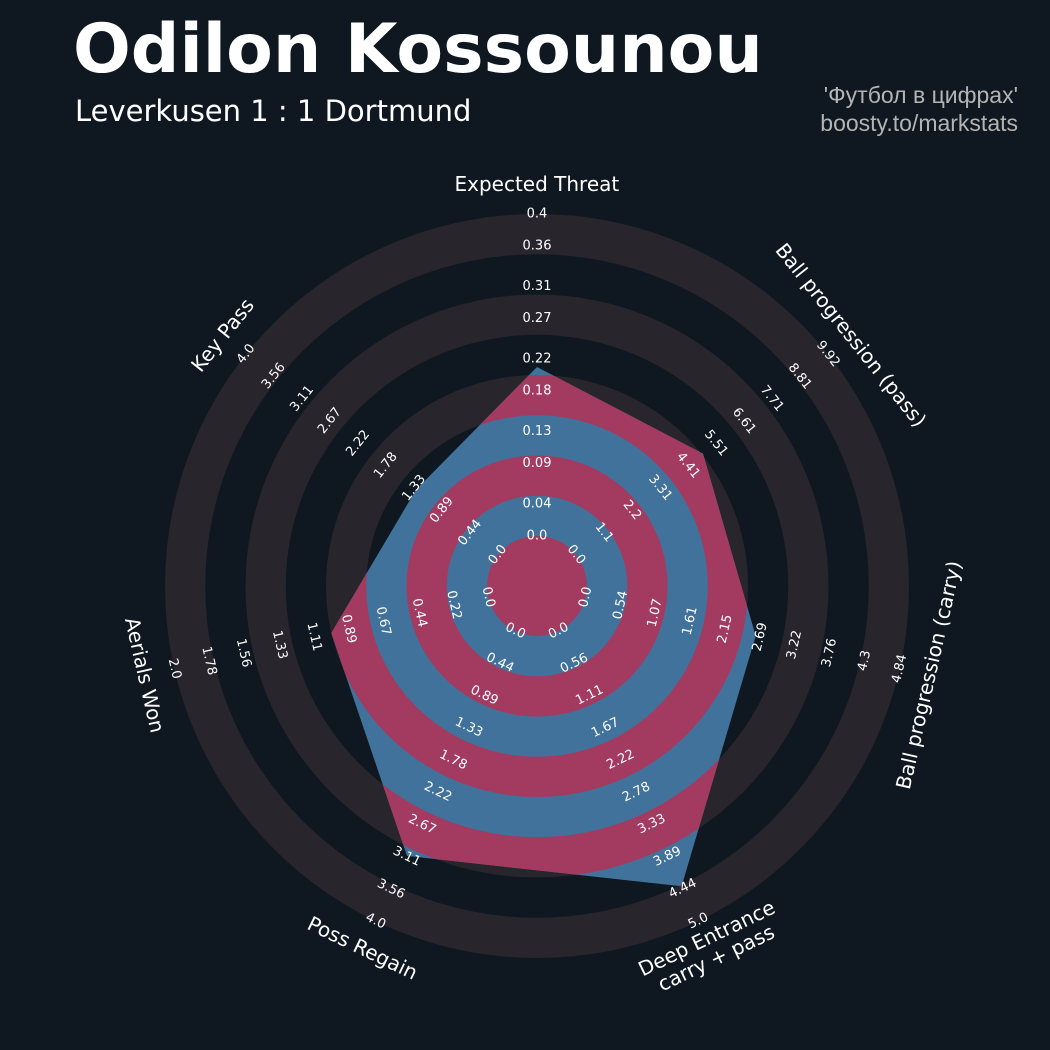 The height and width of the screenshot is (1050, 1050). Describe the element at coordinates (537, 391) in the screenshot. I see `tick-label: 0.18` at that location.